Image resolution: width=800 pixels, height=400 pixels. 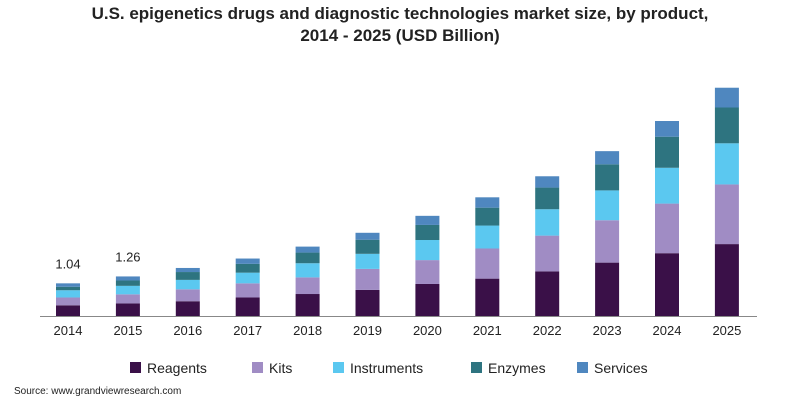 I want to click on bar-segment-instruments-2017, so click(x=247, y=278).